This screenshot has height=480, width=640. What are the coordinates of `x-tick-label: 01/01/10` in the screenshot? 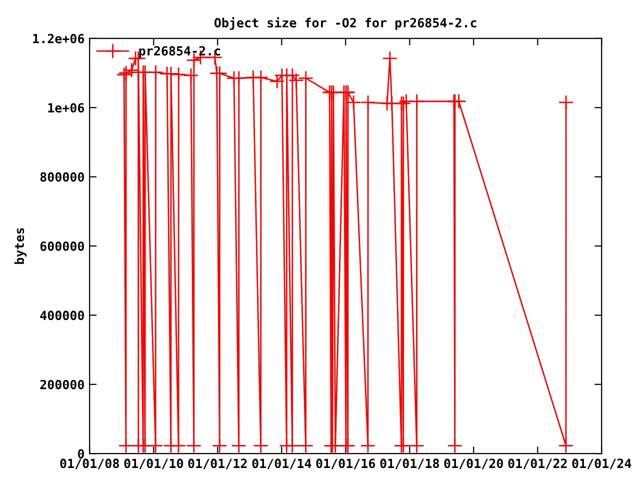 It's located at (153, 464).